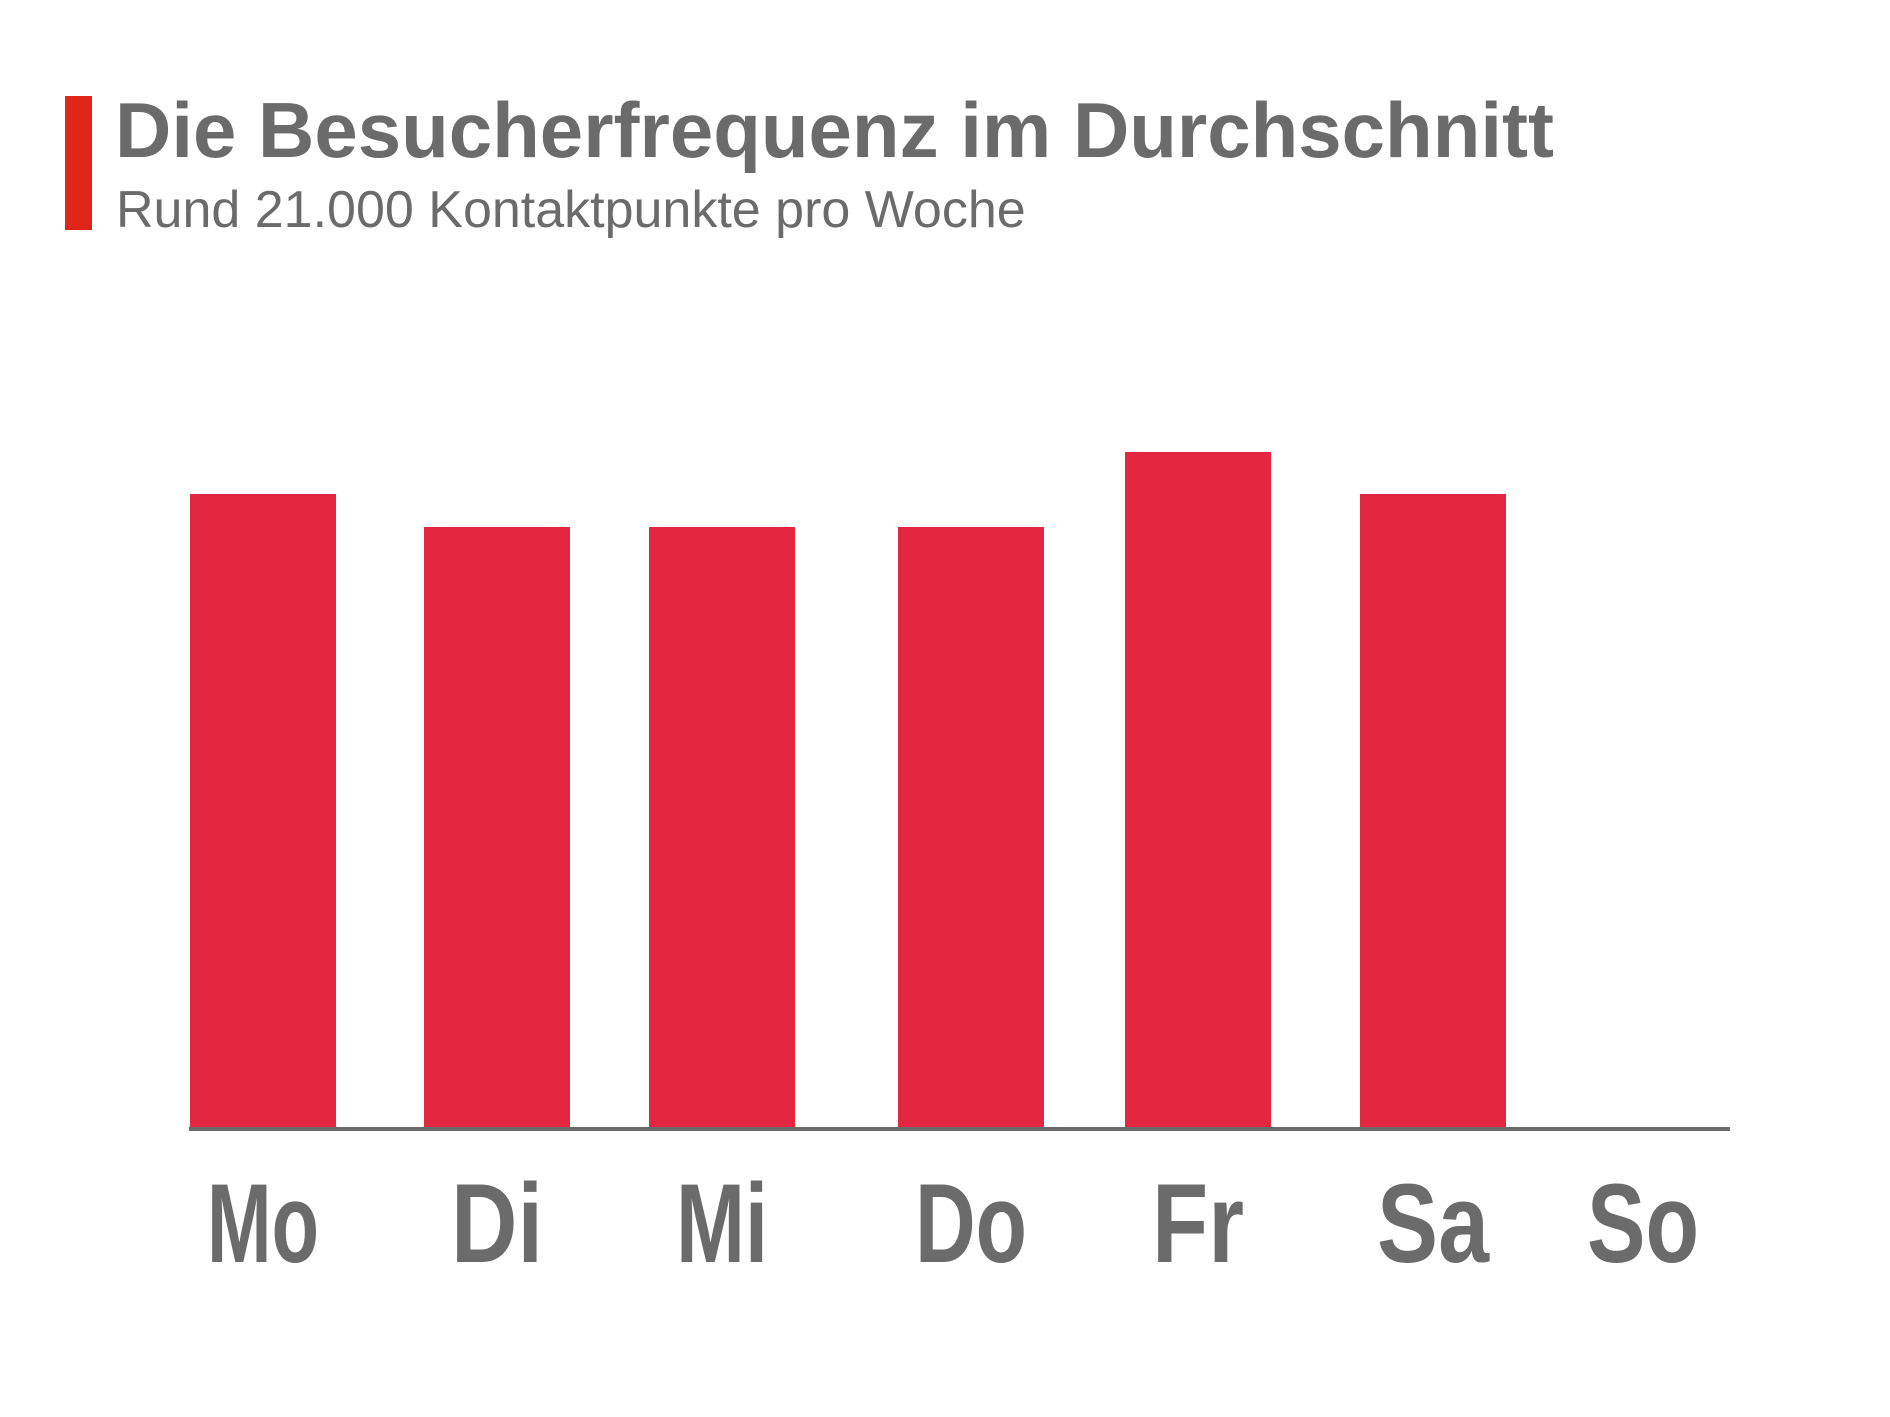 The image size is (1890, 1417). What do you see at coordinates (263, 810) in the screenshot?
I see `bar-mo` at bounding box center [263, 810].